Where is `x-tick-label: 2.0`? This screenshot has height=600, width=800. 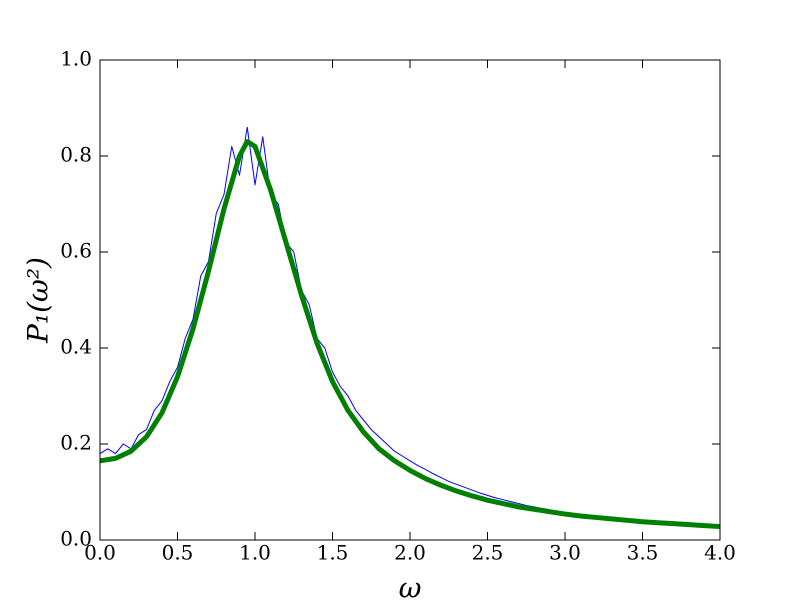 x-tick-label: 2.0 is located at coordinates (410, 553).